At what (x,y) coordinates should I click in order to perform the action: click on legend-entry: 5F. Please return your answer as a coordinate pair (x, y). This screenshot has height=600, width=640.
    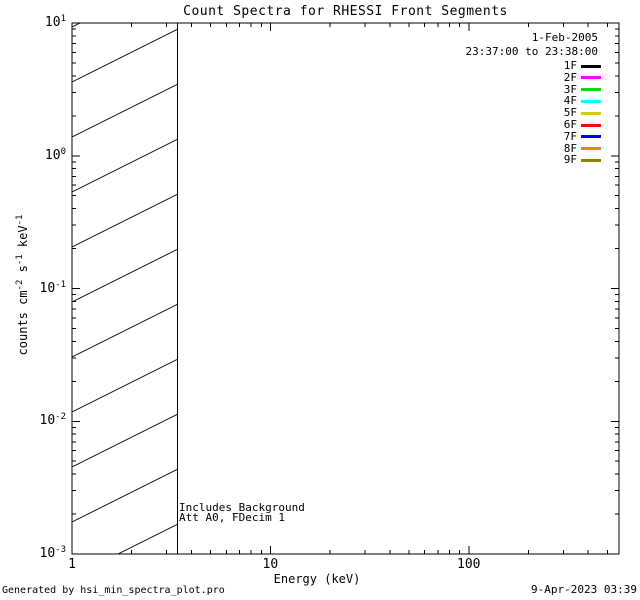
    Looking at the image, I should click on (575, 113).